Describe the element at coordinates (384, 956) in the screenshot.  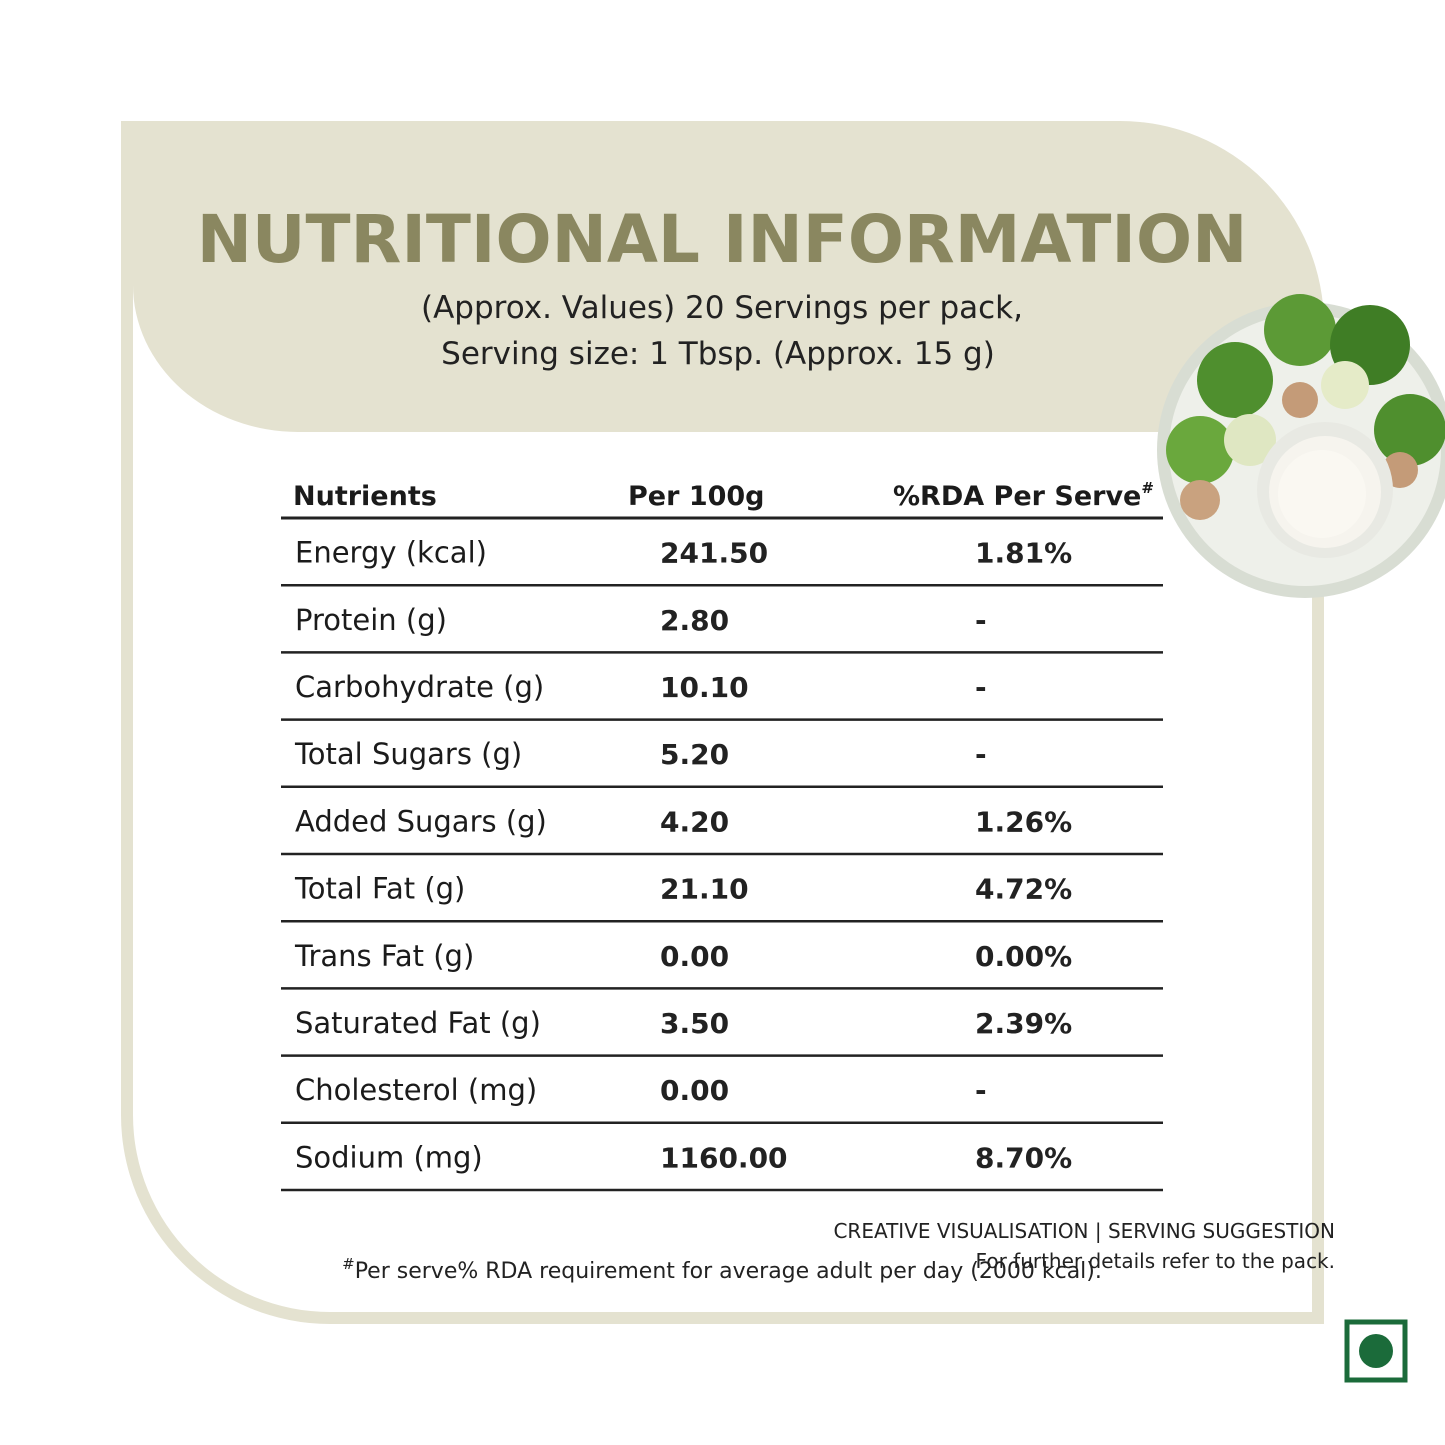
I see `nutrient-name: Trans Fat (g)` at that location.